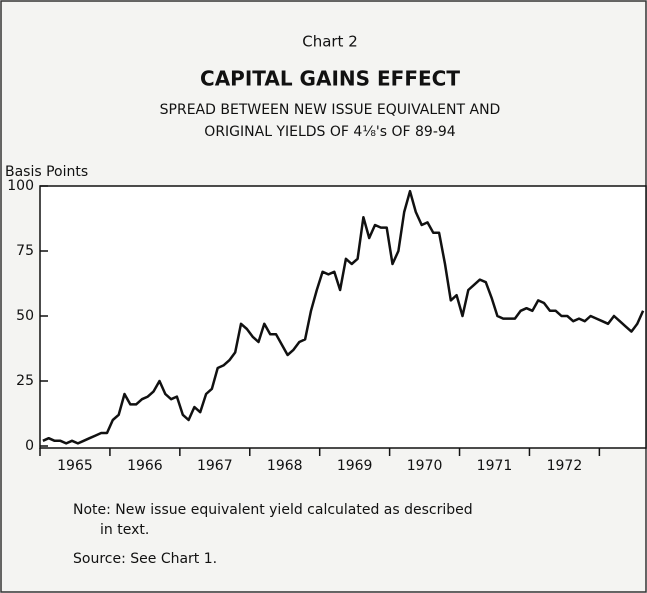 This screenshot has width=647, height=593. Describe the element at coordinates (75, 466) in the screenshot. I see `x-tick-label: 1965` at that location.